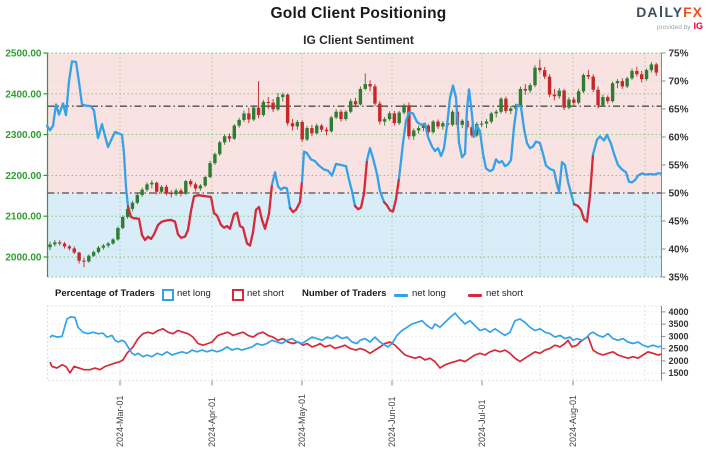  Describe the element at coordinates (673, 27) in the screenshot. I see `provided-by-label: provided by` at that location.